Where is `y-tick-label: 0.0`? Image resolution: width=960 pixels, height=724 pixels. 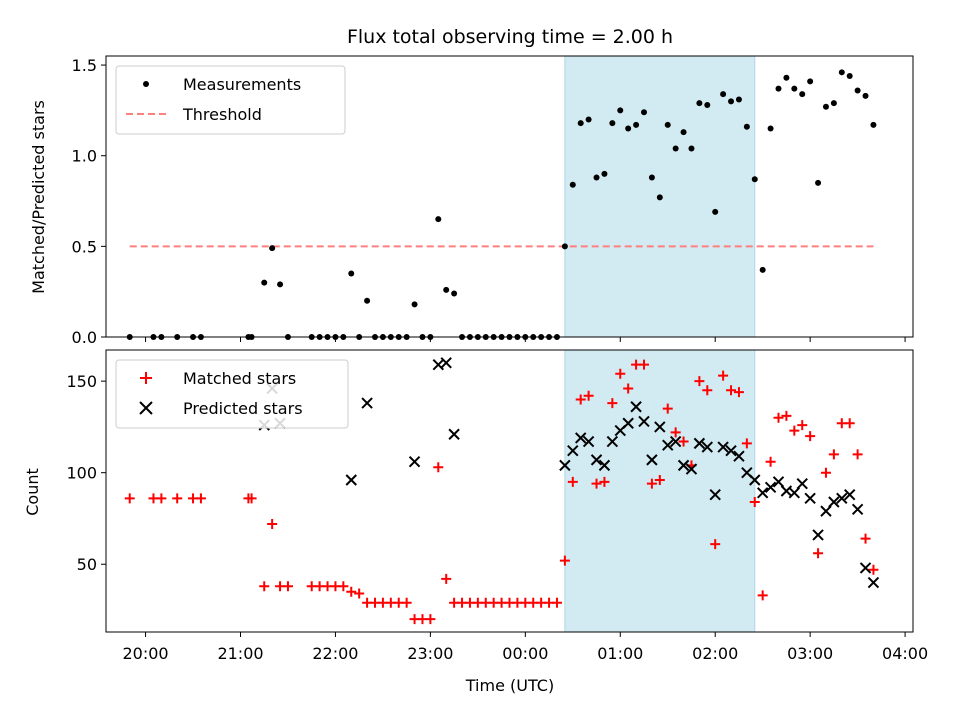
y-tick-label: 0.0 is located at coordinates (84, 337).